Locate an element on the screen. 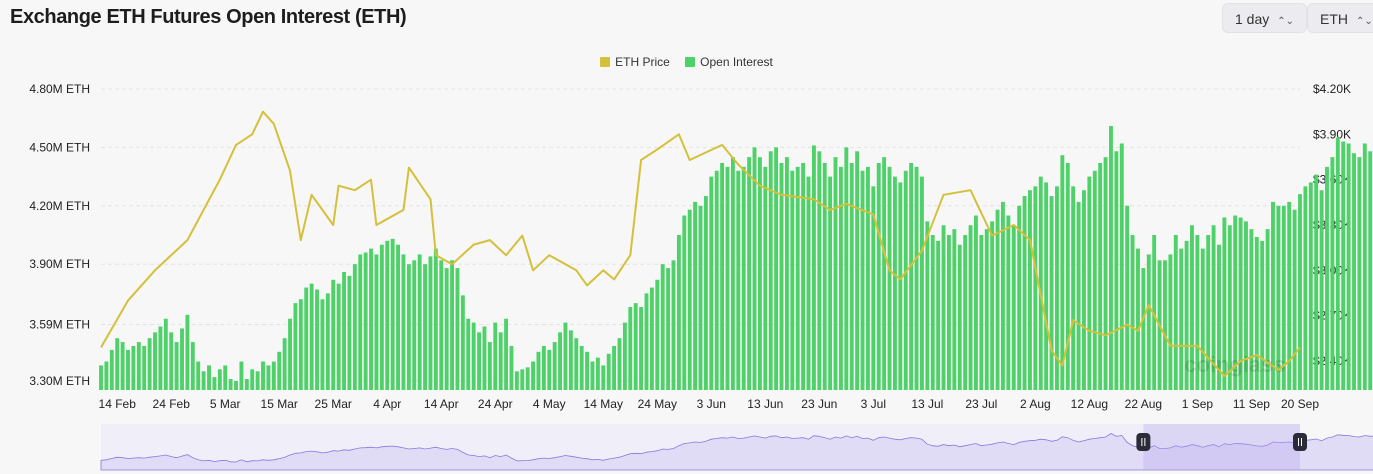 The image size is (1373, 474). coin-select: ETH ⌃⌄ is located at coordinates (1340, 18).